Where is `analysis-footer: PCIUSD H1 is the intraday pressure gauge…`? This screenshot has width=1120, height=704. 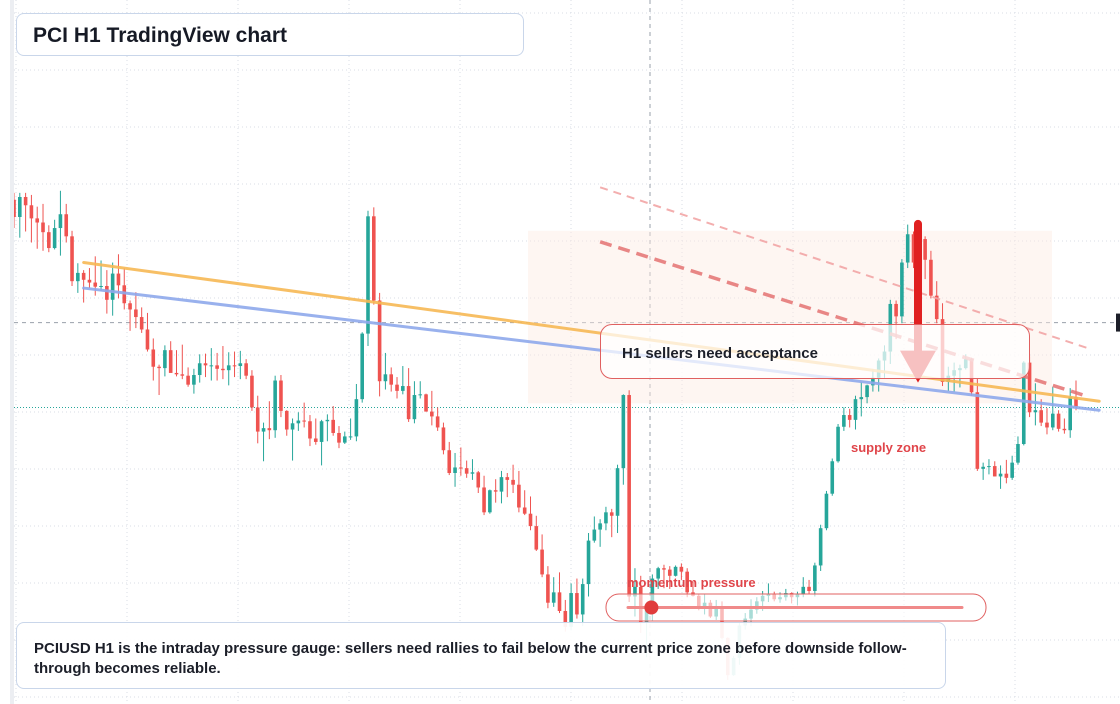 analysis-footer: PCIUSD H1 is the intraday pressure gauge… is located at coordinates (481, 655).